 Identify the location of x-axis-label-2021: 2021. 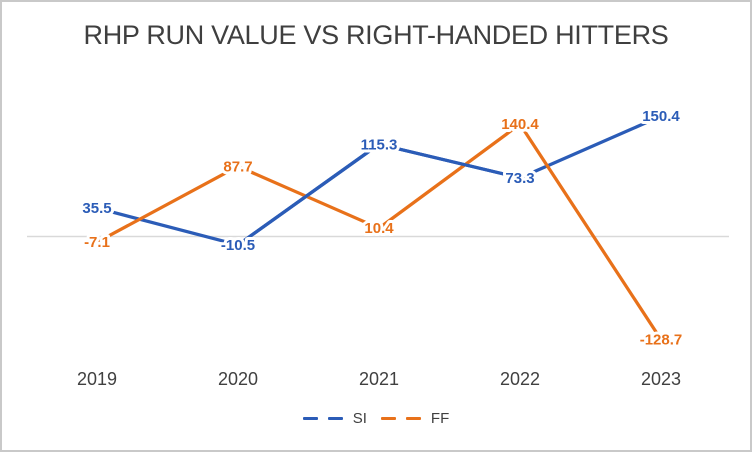
(379, 379).